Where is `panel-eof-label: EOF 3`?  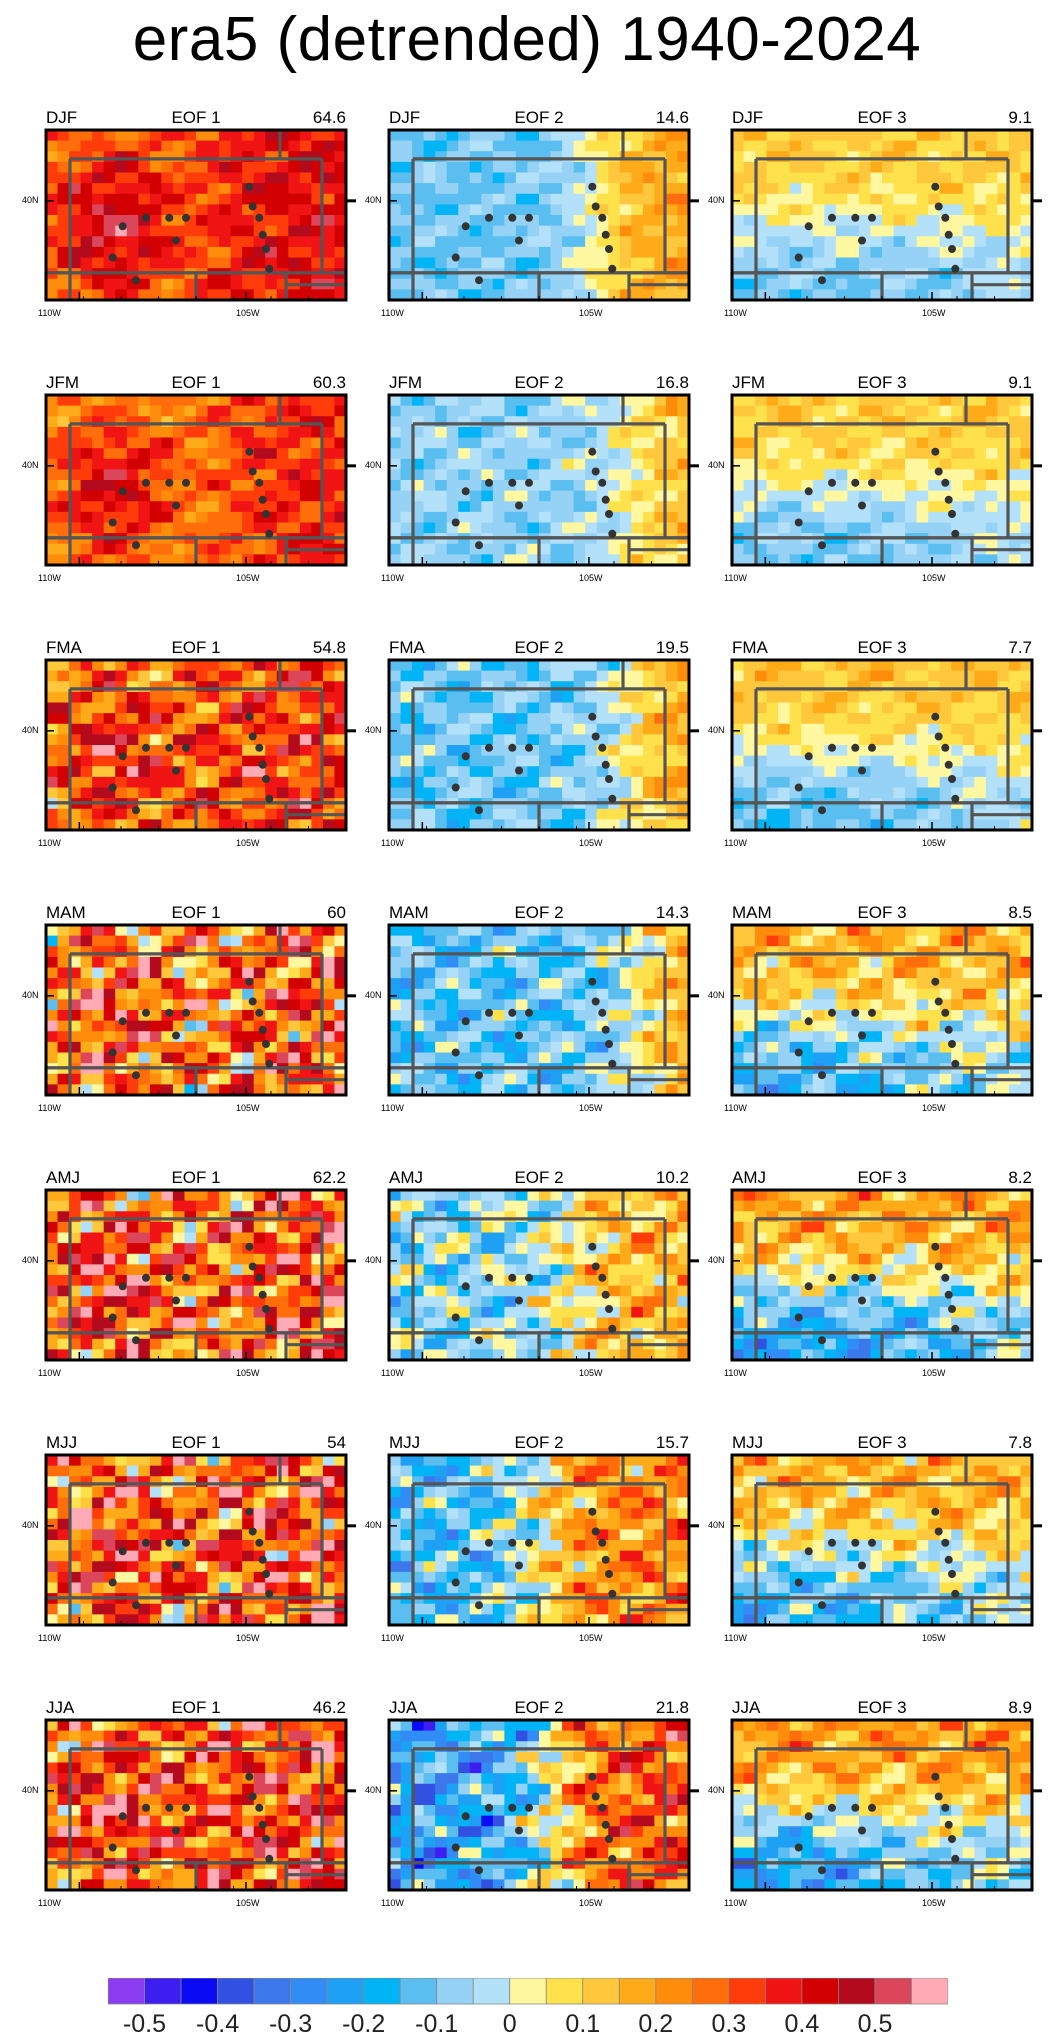
panel-eof-label: EOF 3 is located at coordinates (882, 117).